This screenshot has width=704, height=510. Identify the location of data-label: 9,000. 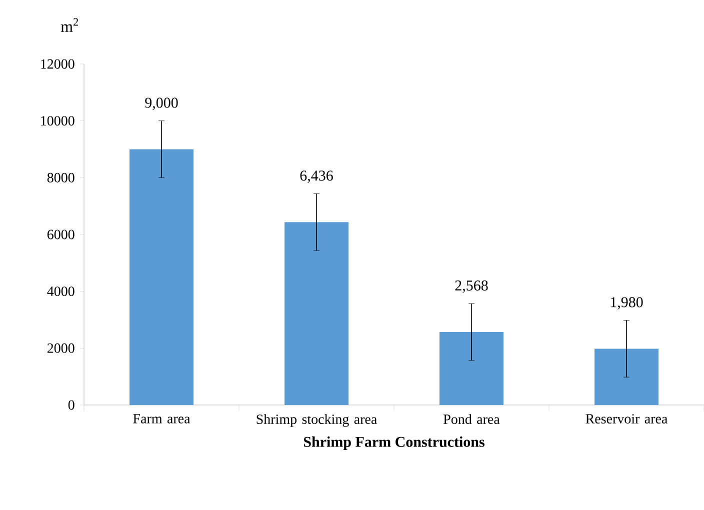
(161, 104).